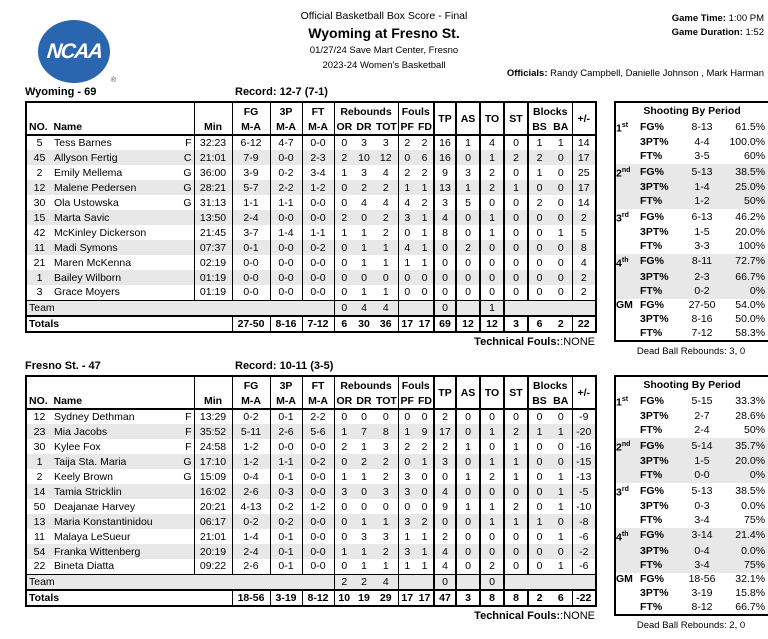 The width and height of the screenshot is (768, 639). I want to click on cell-3p: 2-2, so click(286, 187).